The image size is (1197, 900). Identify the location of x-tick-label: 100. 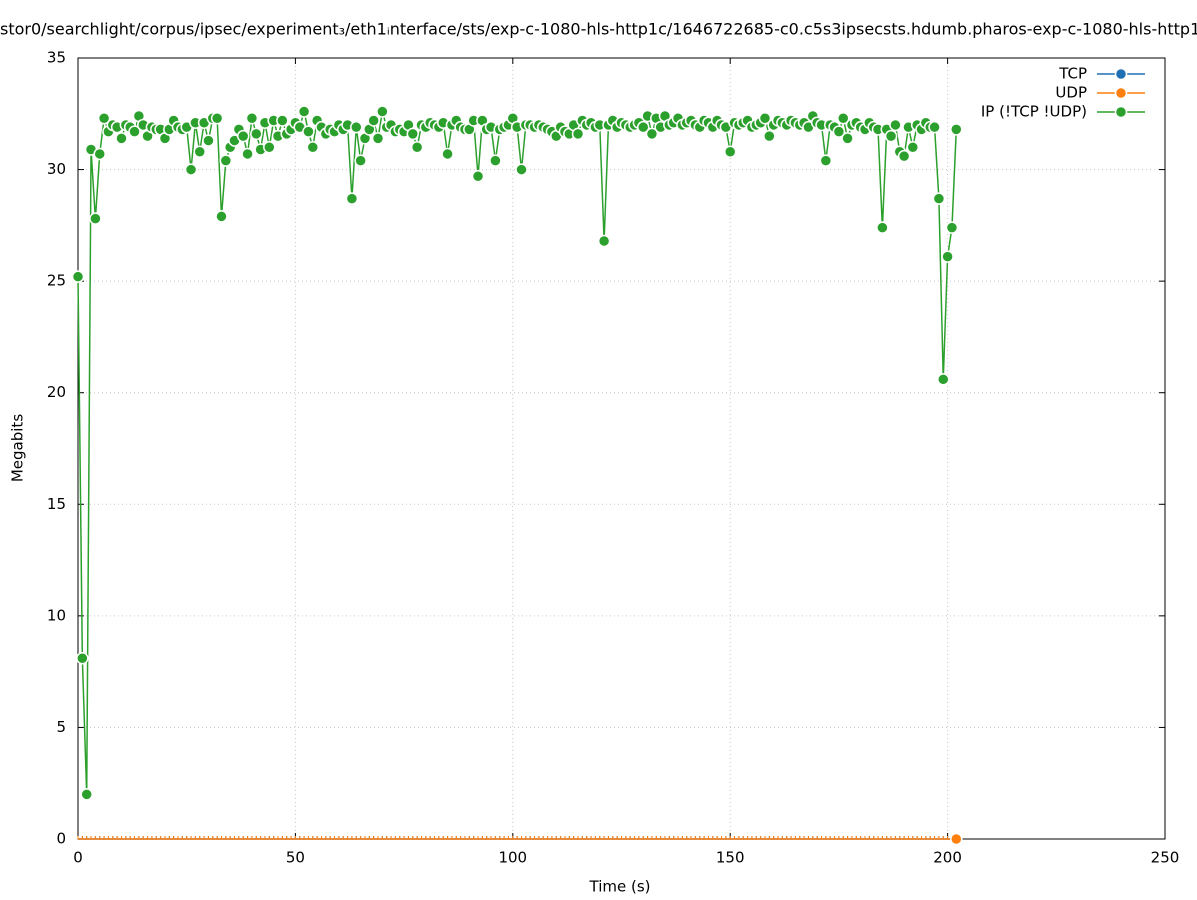
(512, 858).